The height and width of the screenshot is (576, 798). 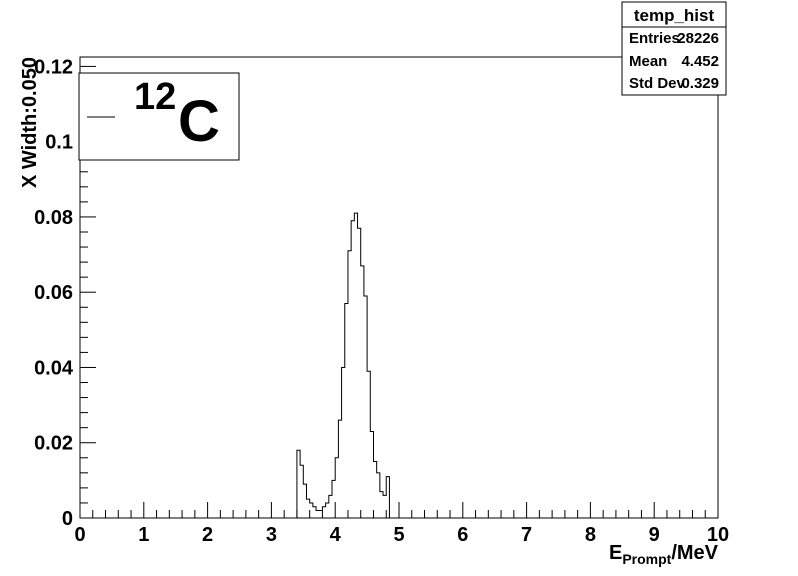 I want to click on x-tick-labels: 0 1 2 3 4 5 6 7 8 9 10, so click(x=401, y=535).